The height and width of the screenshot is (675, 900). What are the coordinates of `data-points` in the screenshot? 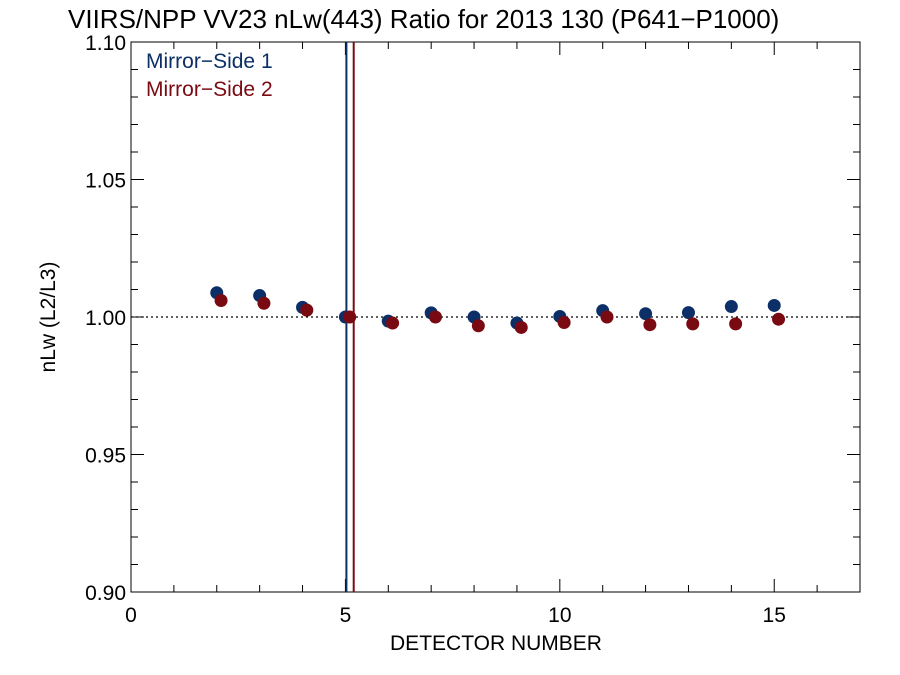 It's located at (498, 310).